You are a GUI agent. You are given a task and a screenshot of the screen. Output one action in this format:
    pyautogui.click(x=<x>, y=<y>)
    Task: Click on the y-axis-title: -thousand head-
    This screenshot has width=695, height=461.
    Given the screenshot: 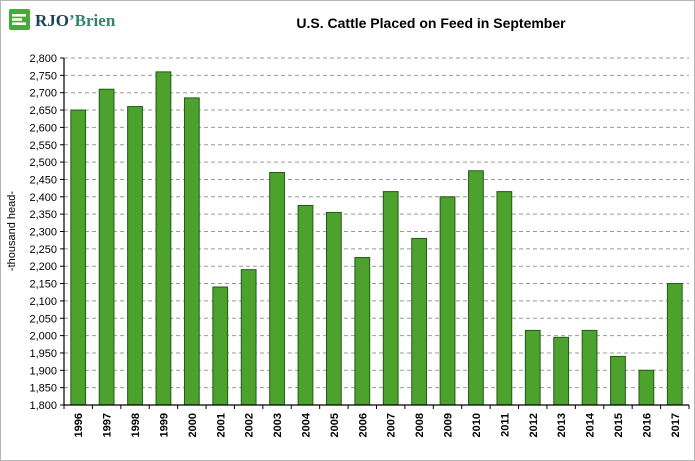 What is the action you would take?
    pyautogui.click(x=12, y=231)
    